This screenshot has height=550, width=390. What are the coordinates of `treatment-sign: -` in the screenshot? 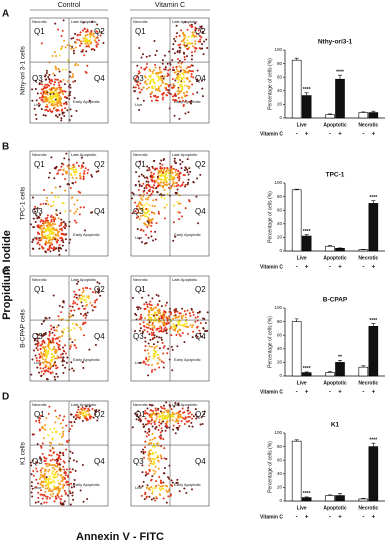 It's located at (330, 393).